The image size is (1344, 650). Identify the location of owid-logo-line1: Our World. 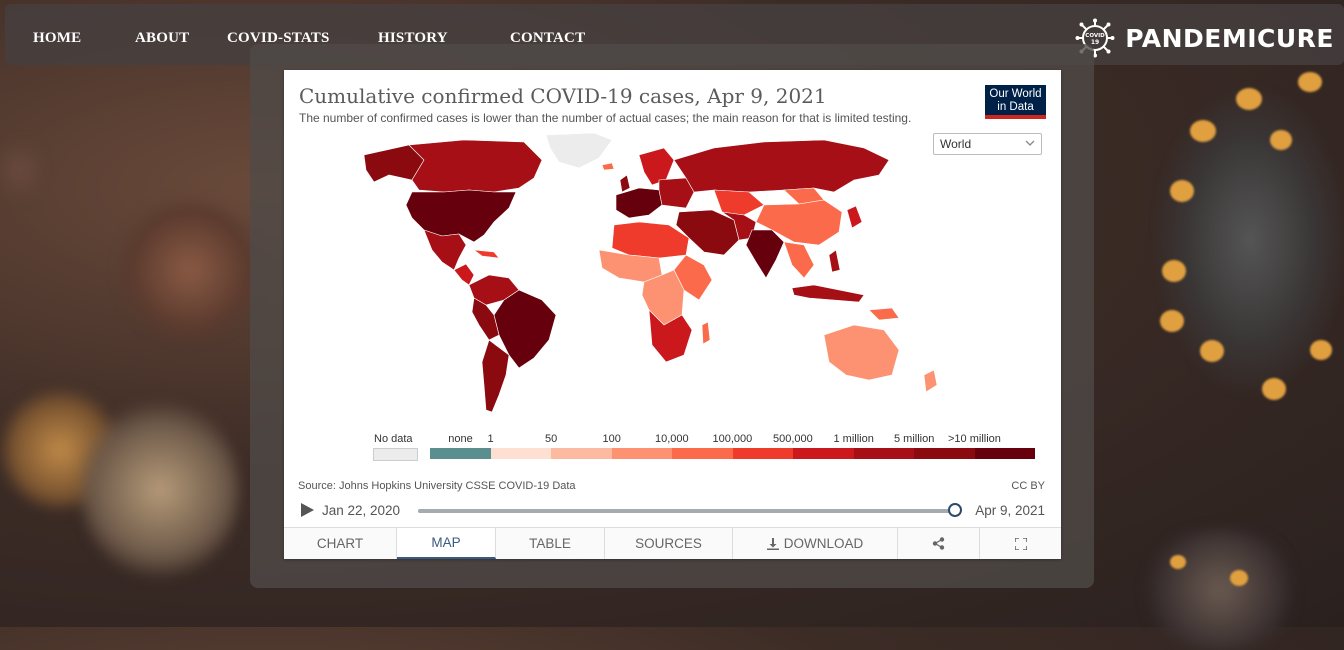
(1015, 94).